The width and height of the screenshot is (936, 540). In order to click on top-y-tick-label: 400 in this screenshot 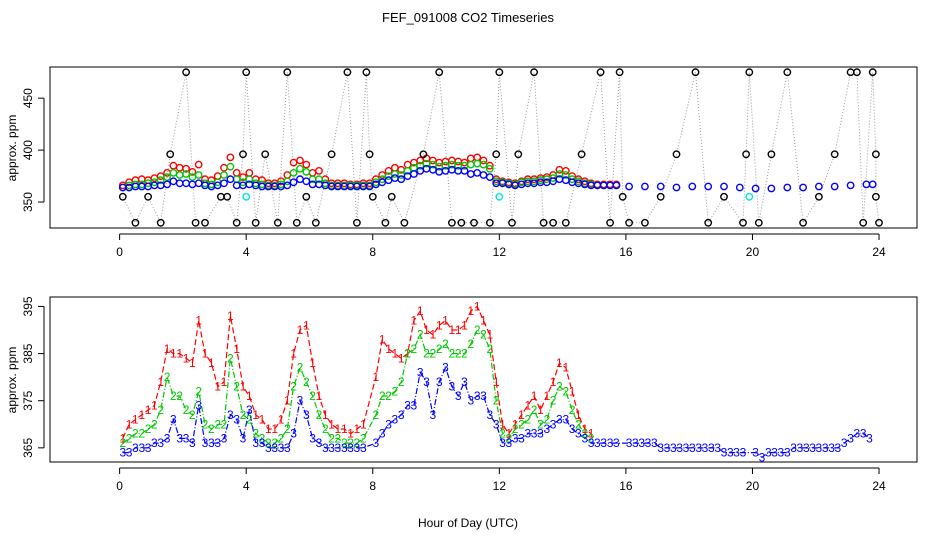, I will do `click(28, 150)`.